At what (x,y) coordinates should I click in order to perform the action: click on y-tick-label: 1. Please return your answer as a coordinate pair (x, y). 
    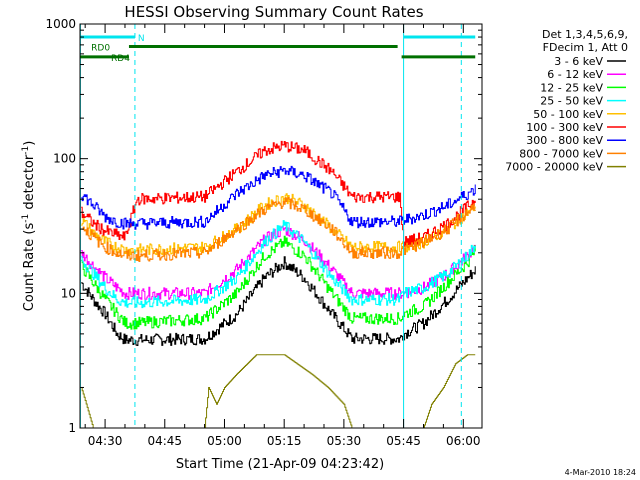
    Looking at the image, I should click on (72, 428).